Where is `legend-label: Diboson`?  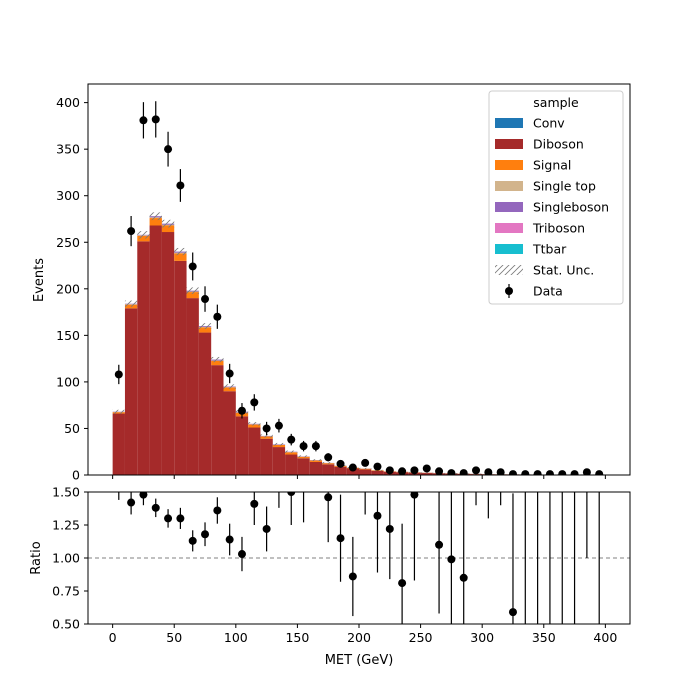
legend-label: Diboson is located at coordinates (558, 144).